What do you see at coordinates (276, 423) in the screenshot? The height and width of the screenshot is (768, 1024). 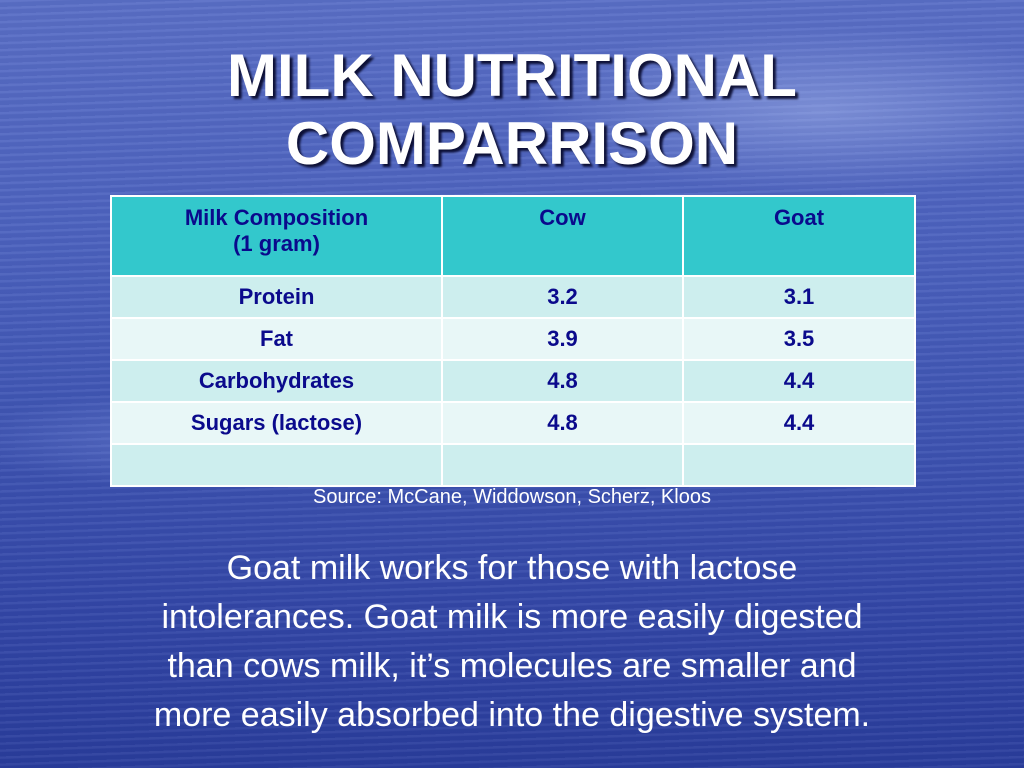 I see `row-label: Sugars (lactose)` at bounding box center [276, 423].